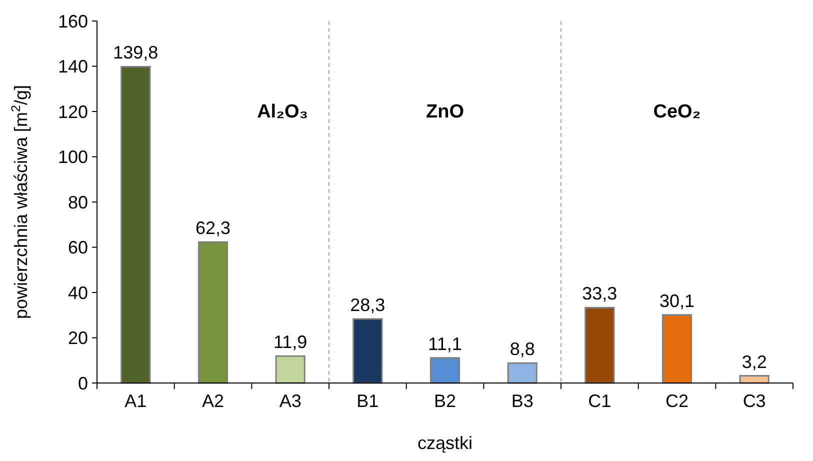 The image size is (813, 461). Describe the element at coordinates (445, 344) in the screenshot. I see `data-label: 11,1` at that location.